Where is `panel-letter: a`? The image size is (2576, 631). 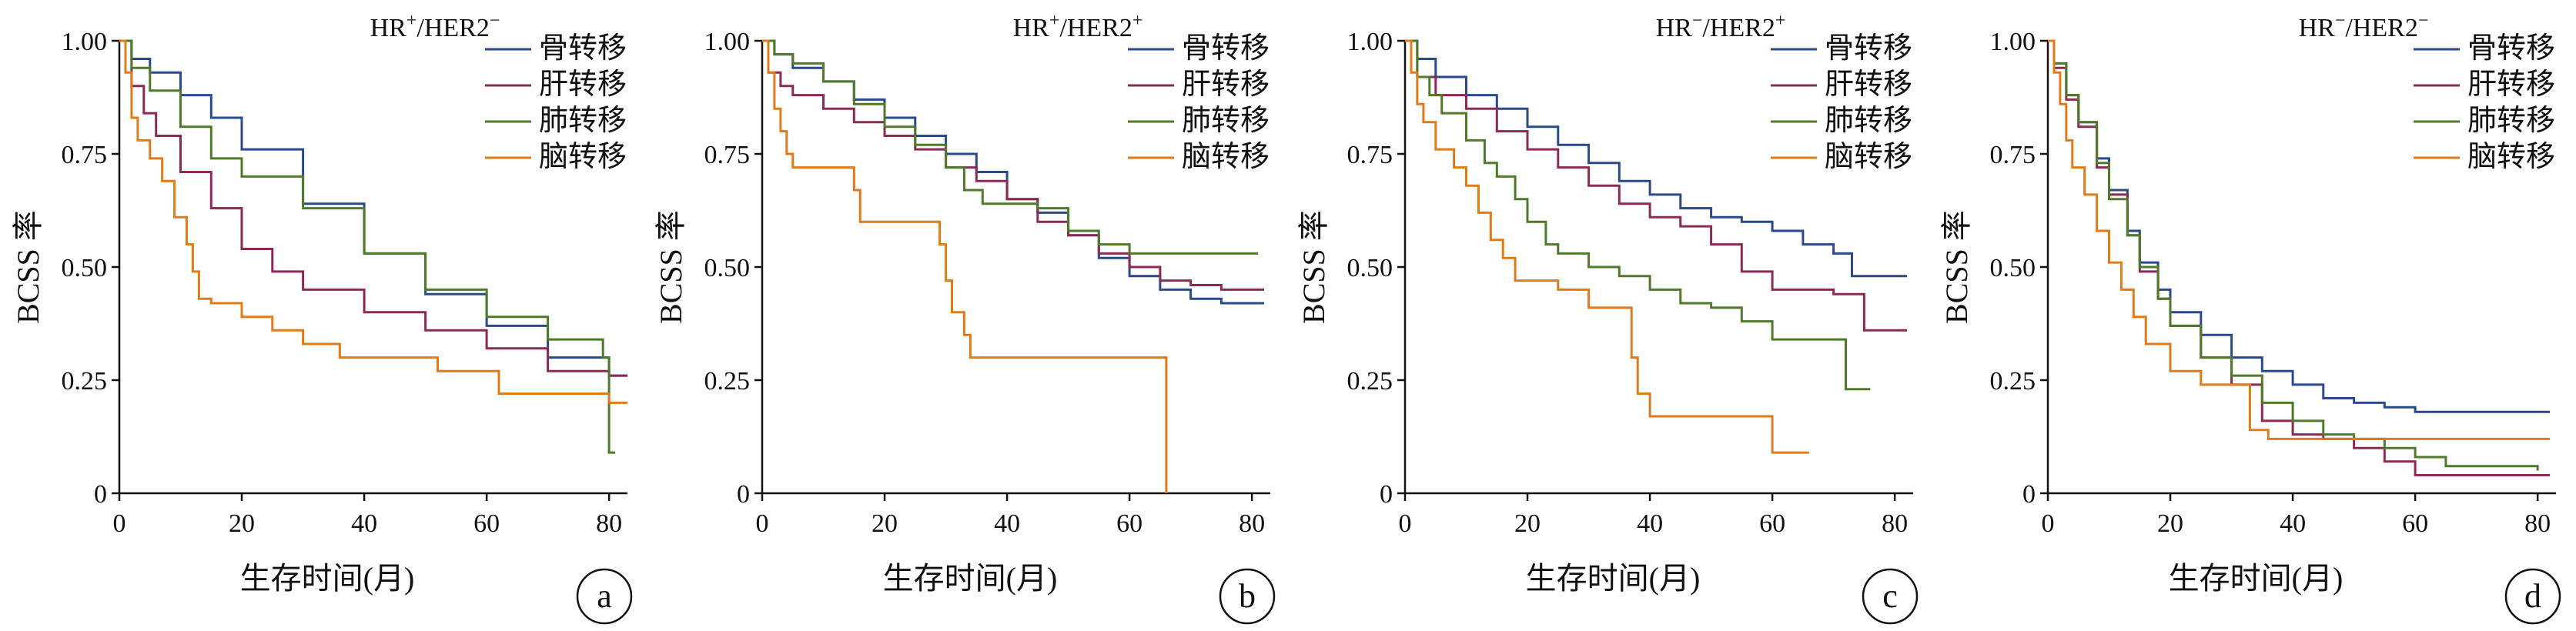
panel-letter: a is located at coordinates (604, 596).